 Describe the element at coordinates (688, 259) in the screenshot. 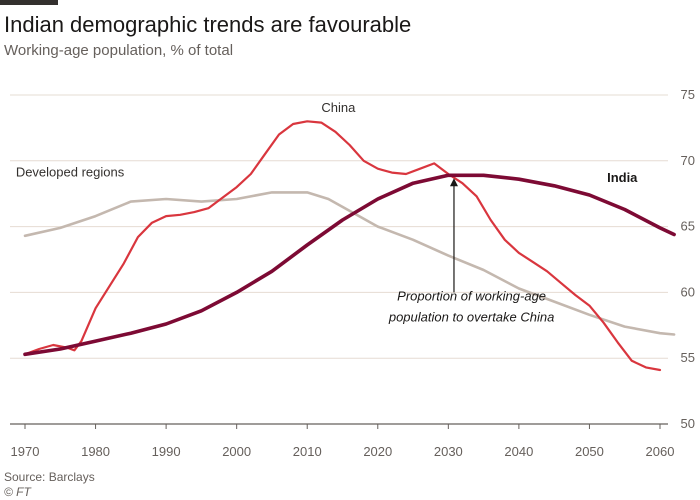

I see `y-axis-labels: 50 55 60 65 70 75` at that location.